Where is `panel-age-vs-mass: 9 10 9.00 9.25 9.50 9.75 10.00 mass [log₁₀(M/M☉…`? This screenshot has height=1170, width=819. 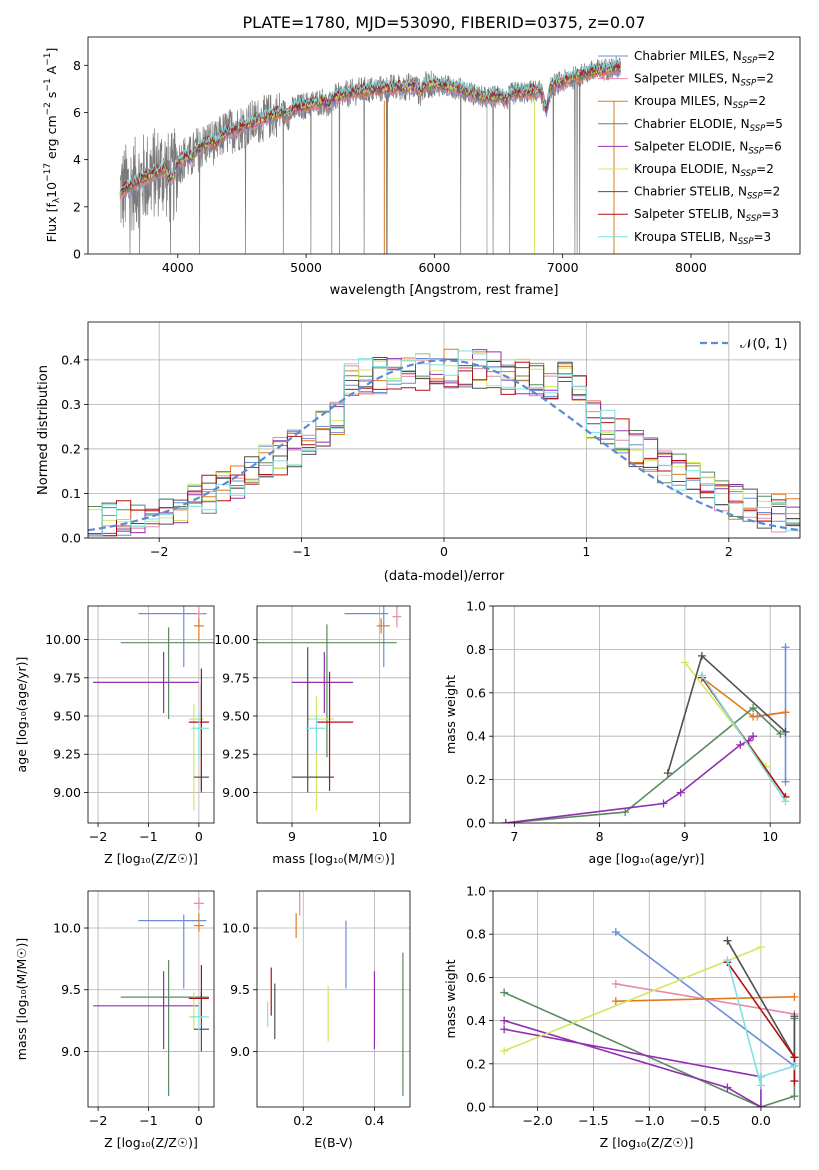 panel-age-vs-mass: 9 10 9.00 9.25 9.50 9.75 10.00 mass [log₁₀(M/M☉… is located at coordinates (312, 735).